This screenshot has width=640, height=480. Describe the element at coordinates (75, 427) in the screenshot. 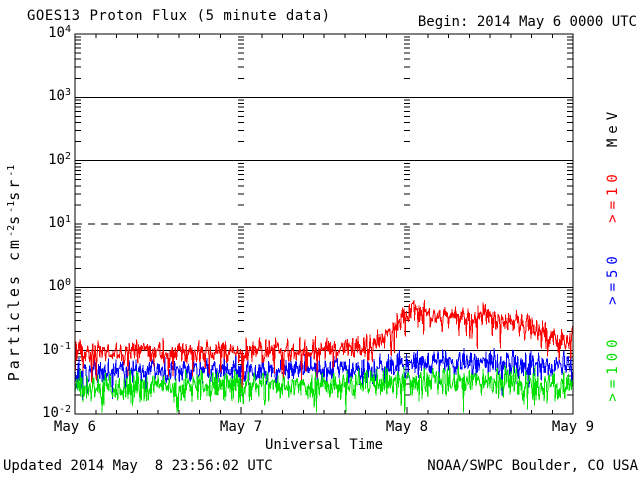

I see `x-tick-label: May 6` at that location.